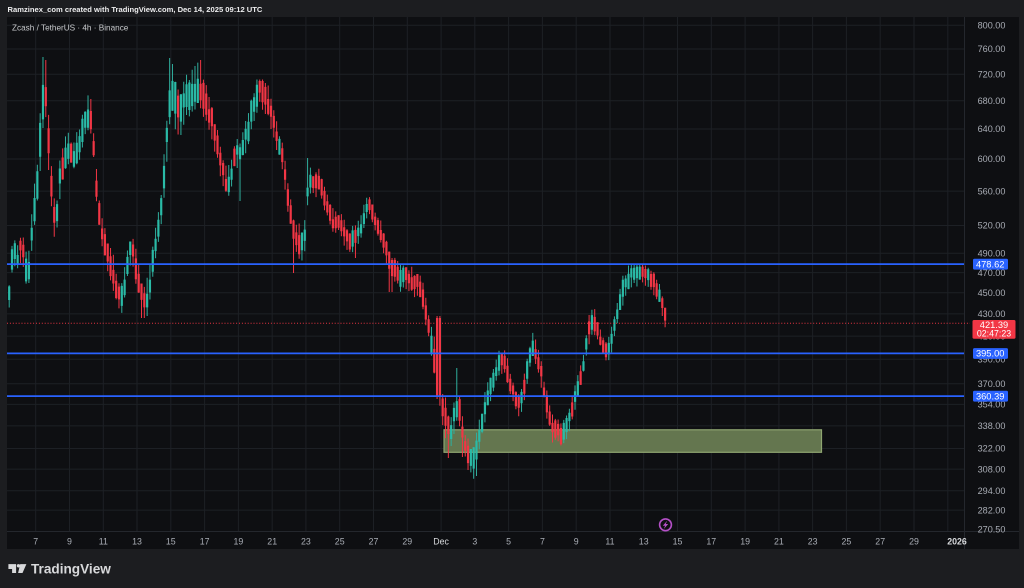 The image size is (1024, 588). What do you see at coordinates (992, 25) in the screenshot?
I see `svg-text: 800.00` at bounding box center [992, 25].